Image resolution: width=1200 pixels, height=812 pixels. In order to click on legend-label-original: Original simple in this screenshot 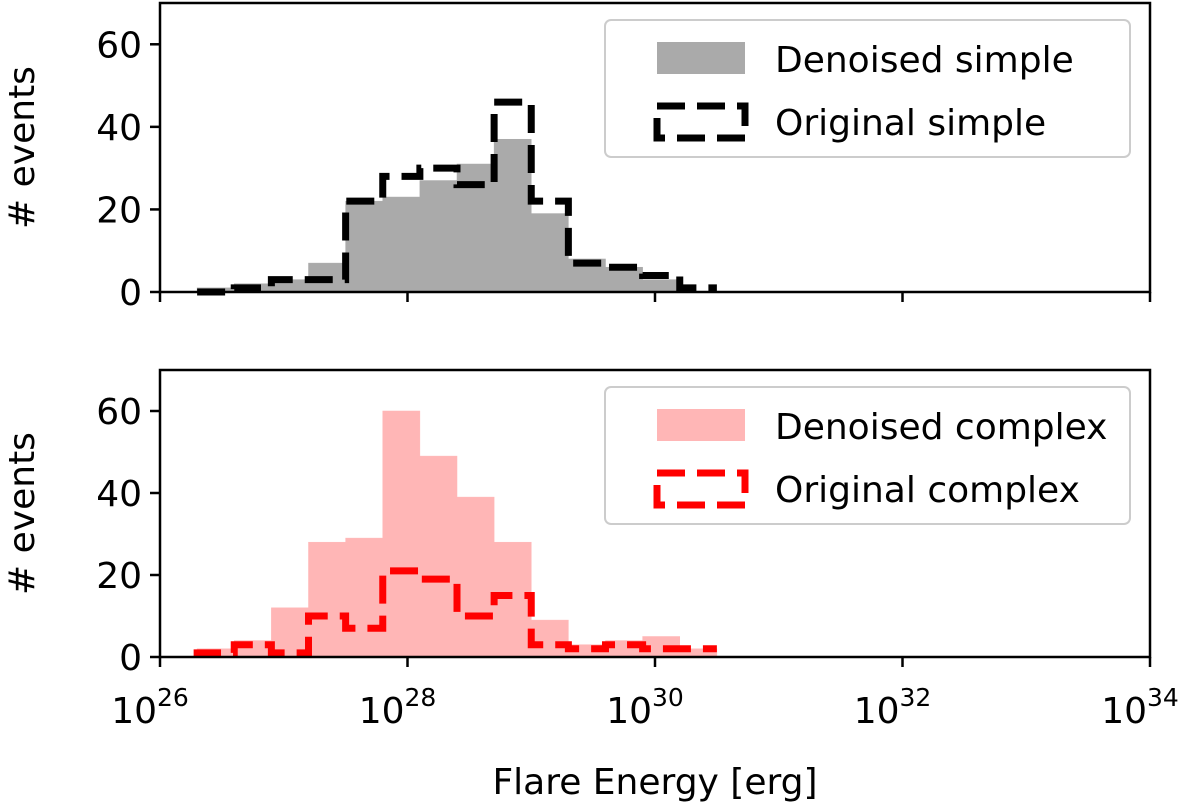, I will do `click(910, 123)`.